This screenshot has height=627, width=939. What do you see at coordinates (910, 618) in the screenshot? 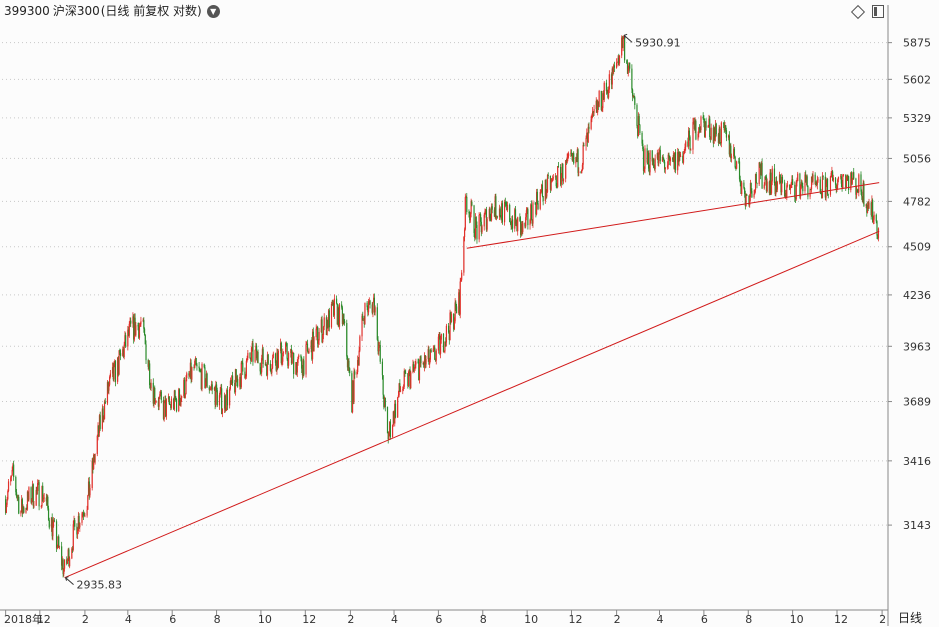
I see `period-label: 日线` at bounding box center [910, 618].